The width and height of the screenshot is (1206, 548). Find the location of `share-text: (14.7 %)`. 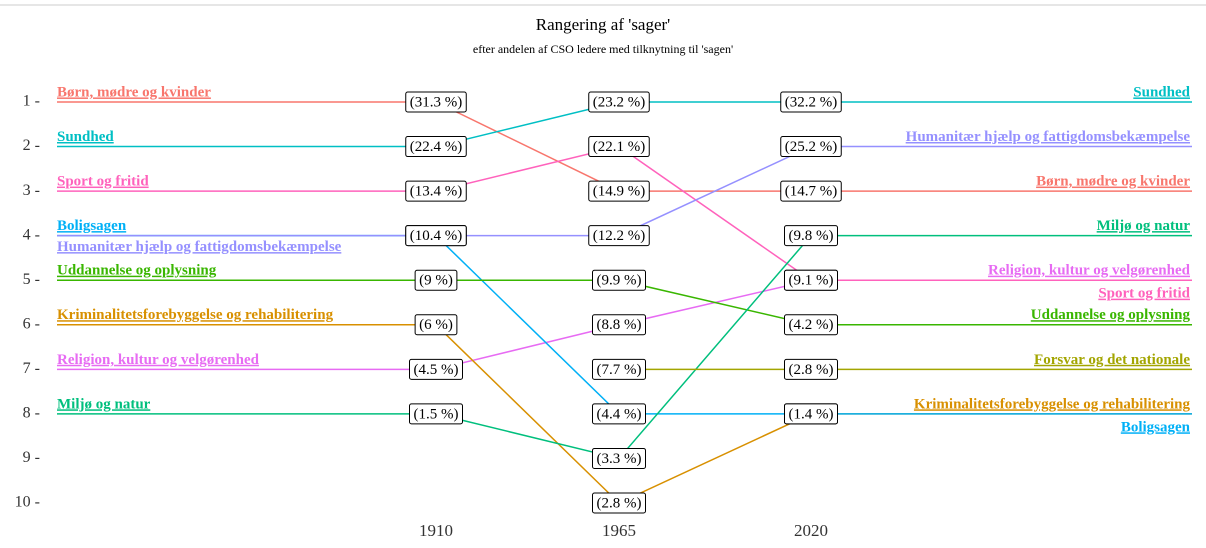

share-text: (14.7 %) is located at coordinates (811, 192).